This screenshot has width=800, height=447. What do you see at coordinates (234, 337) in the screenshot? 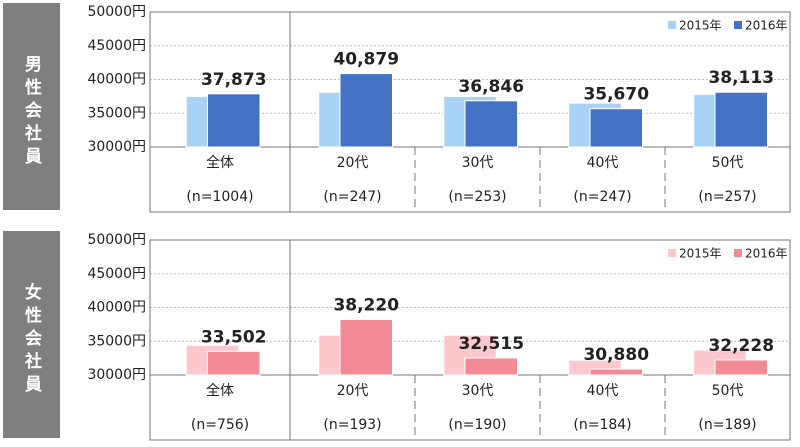
I see `value-label: 33,502` at bounding box center [234, 337].